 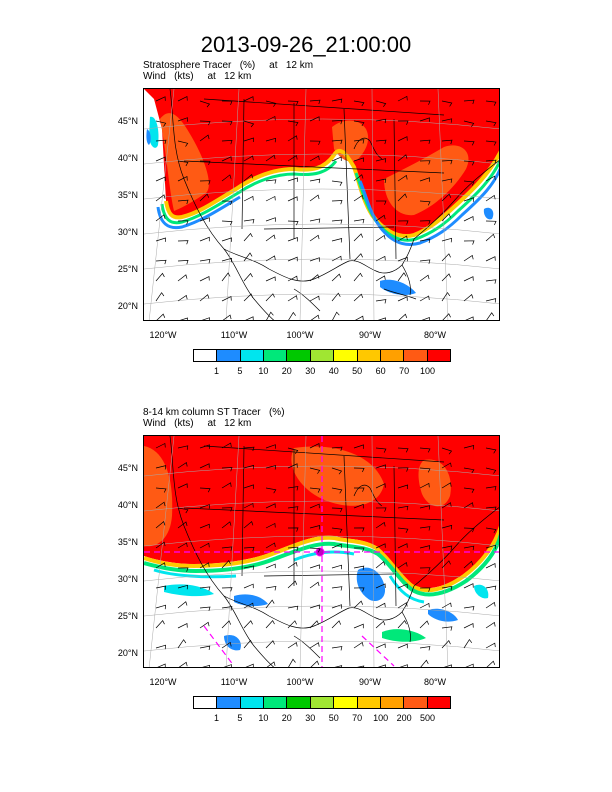 I want to click on panel2-colorbar-label: 500, so click(x=428, y=718).